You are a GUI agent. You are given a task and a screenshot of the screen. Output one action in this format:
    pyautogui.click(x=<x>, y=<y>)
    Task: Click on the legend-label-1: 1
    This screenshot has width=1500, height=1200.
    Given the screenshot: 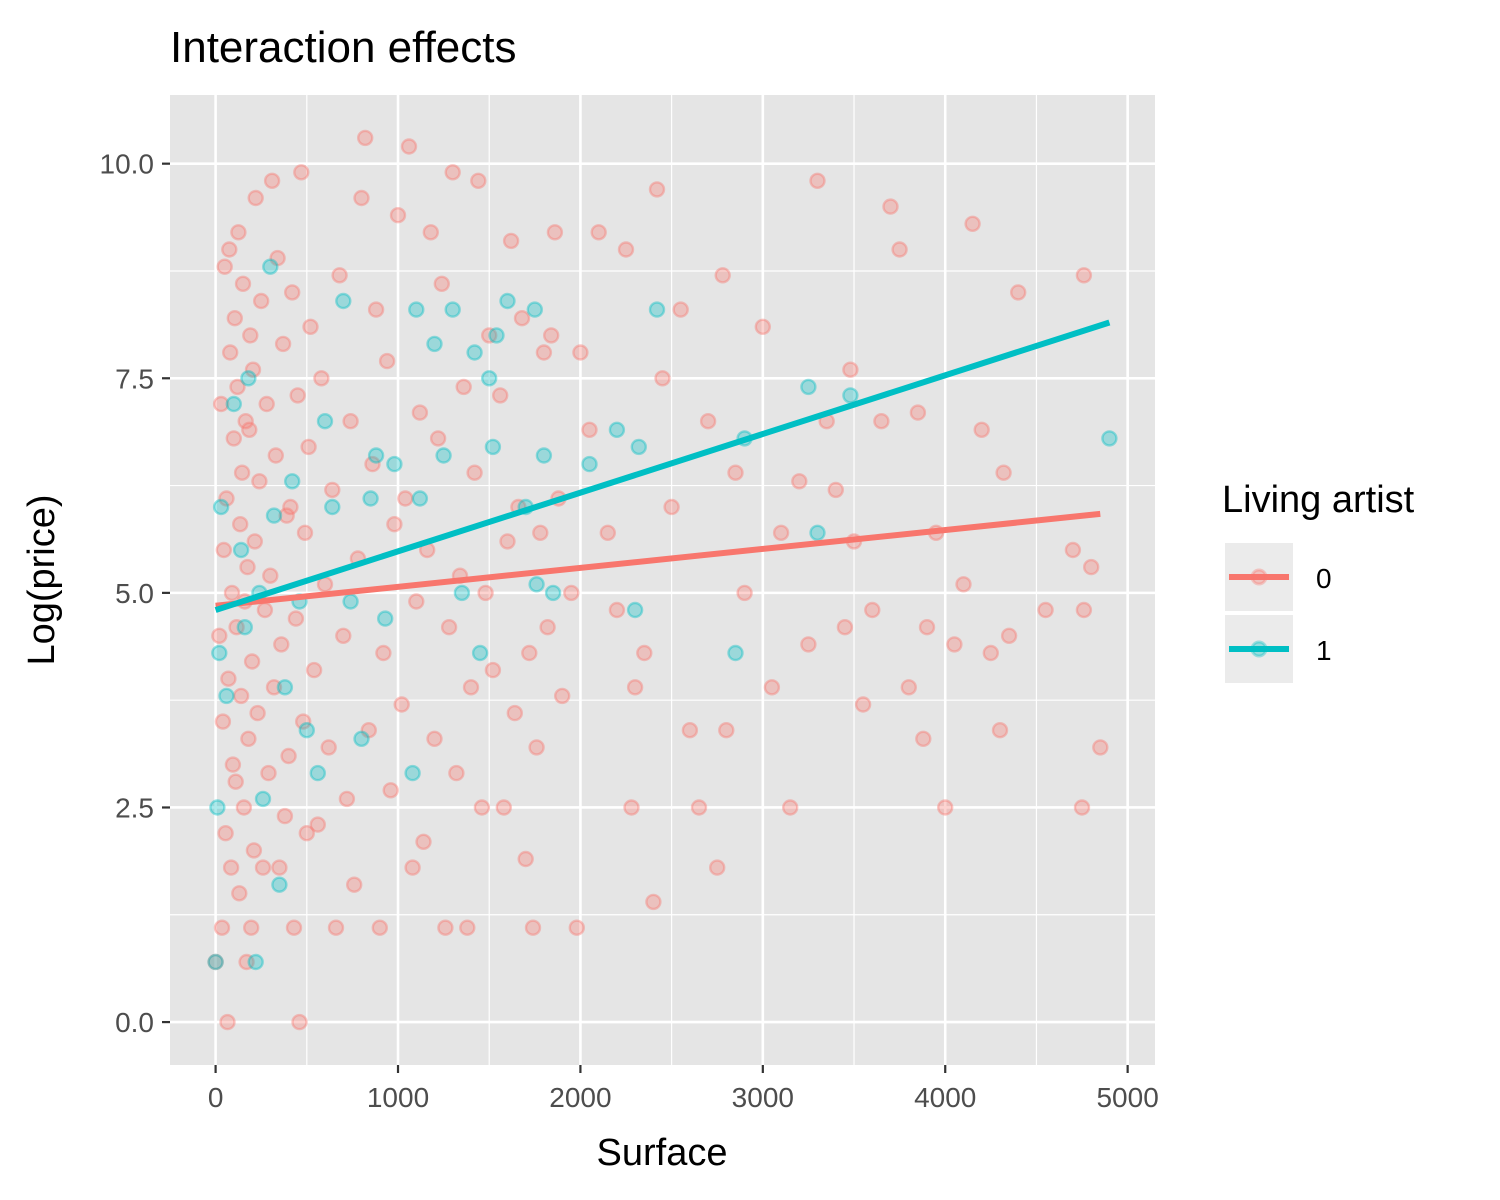 What is the action you would take?
    pyautogui.click(x=1324, y=650)
    